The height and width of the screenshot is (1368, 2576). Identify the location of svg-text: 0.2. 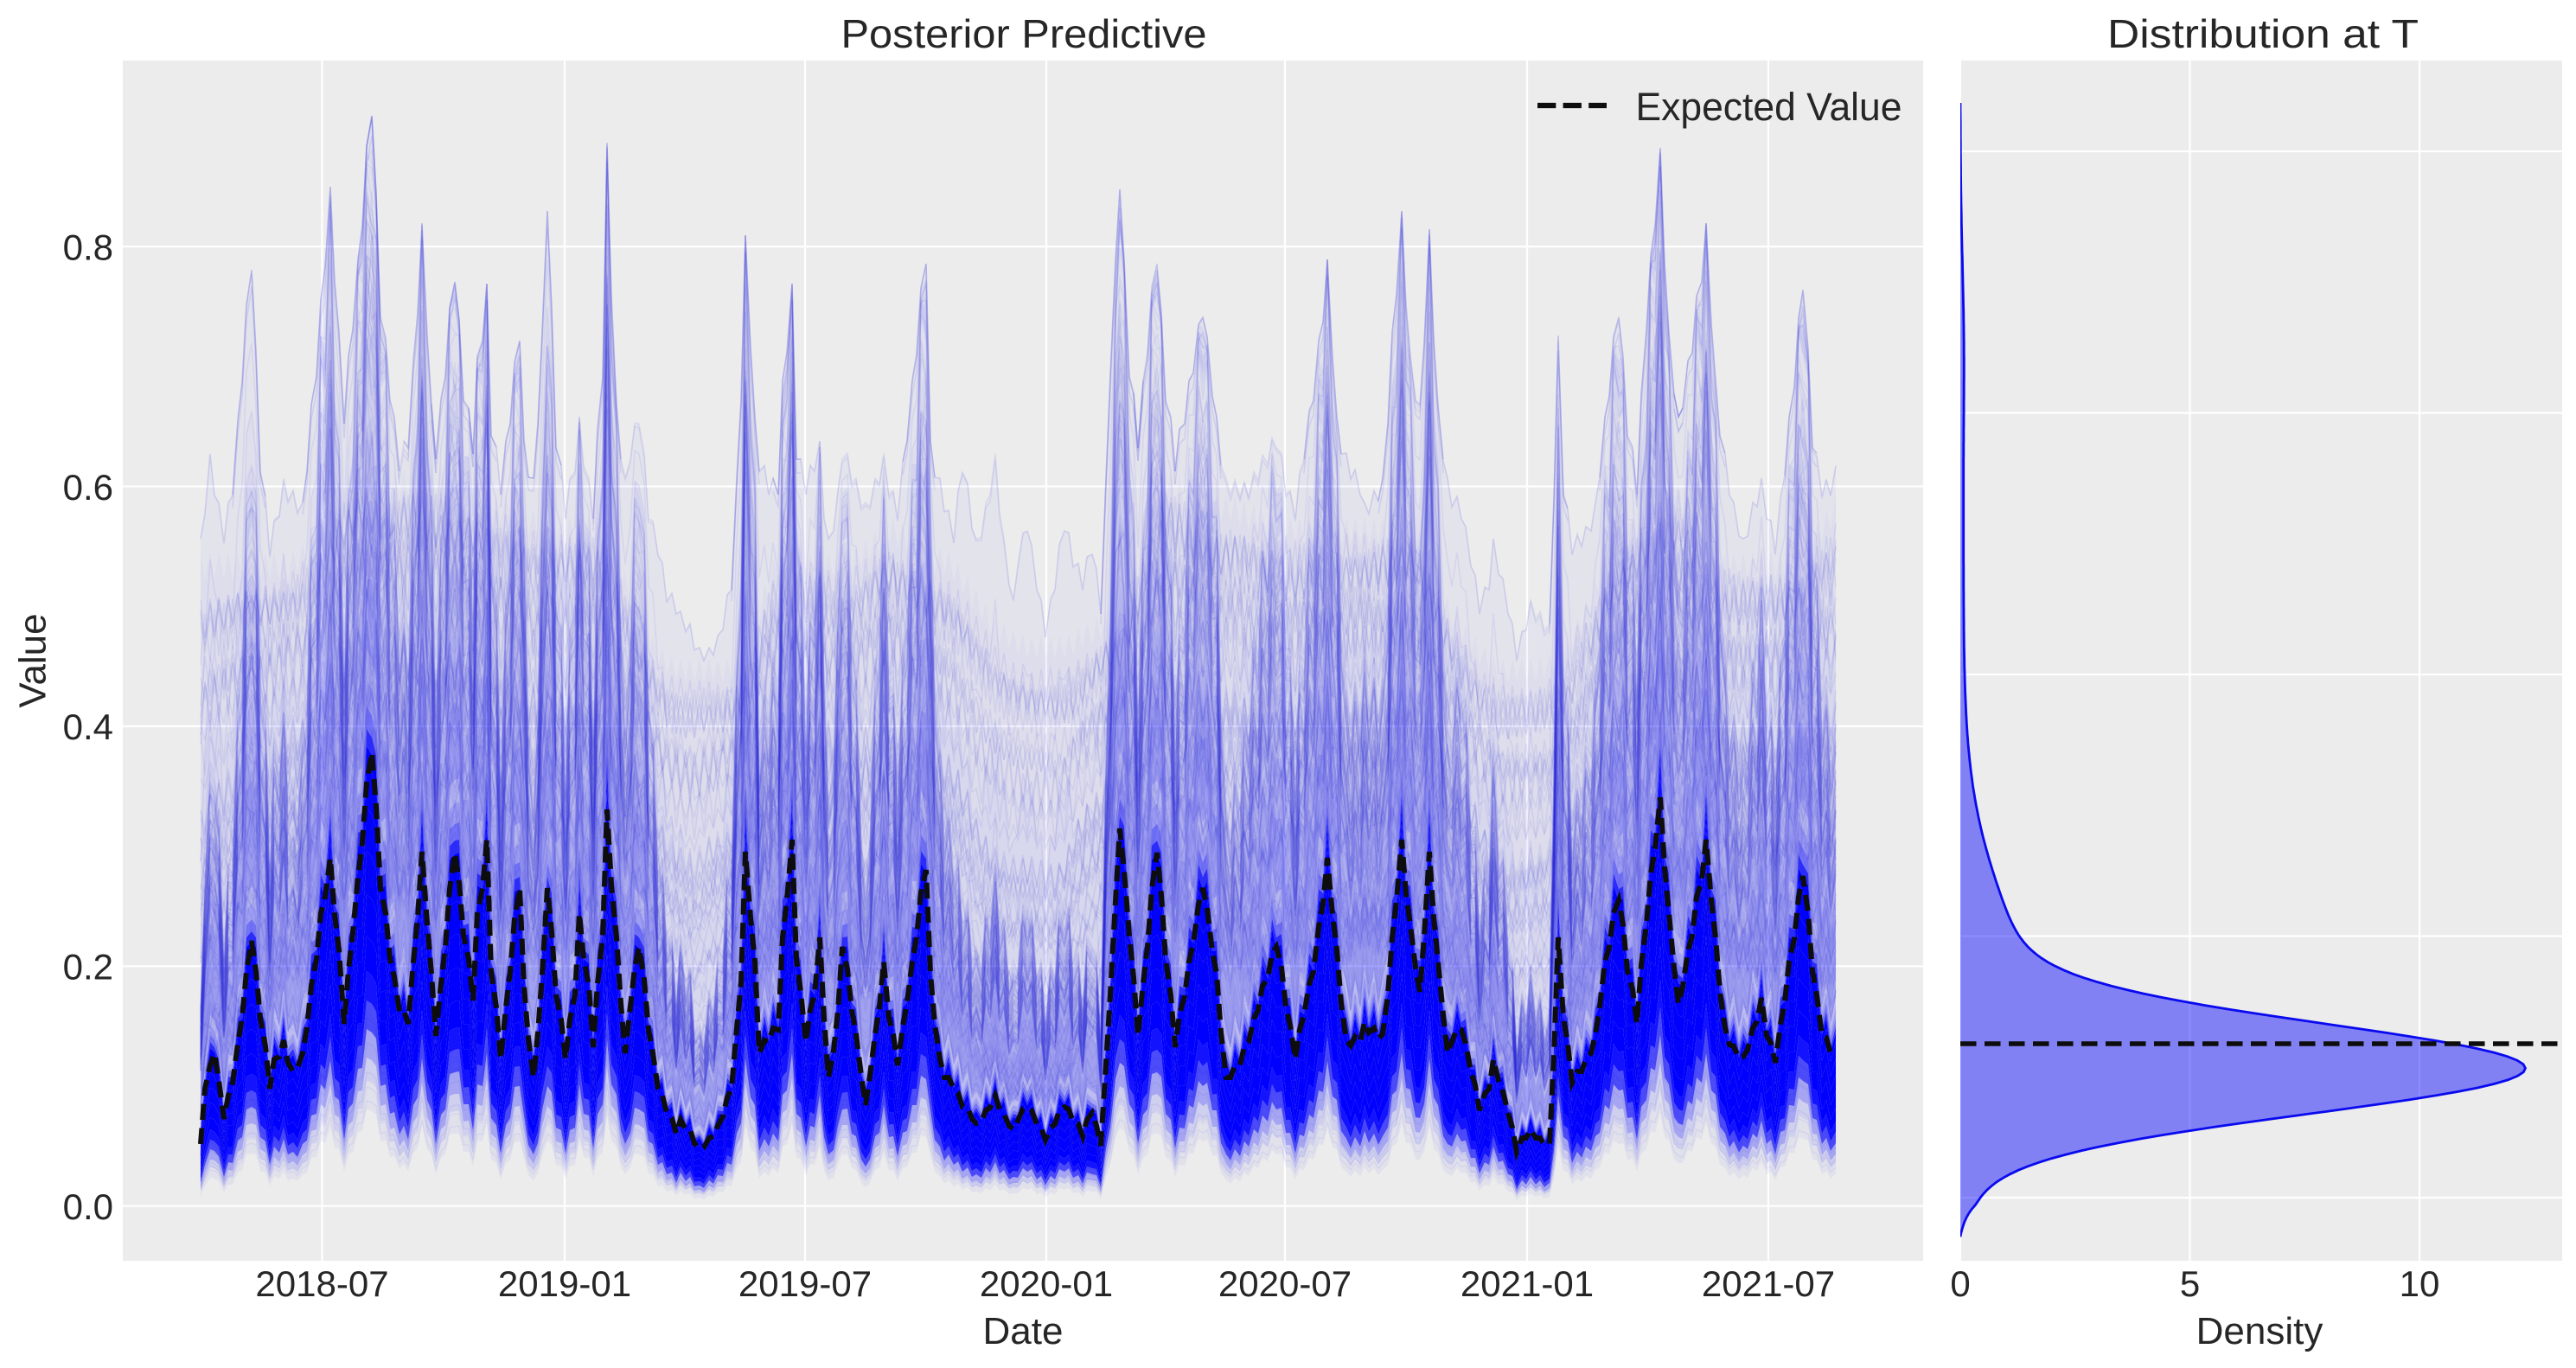
(88, 967).